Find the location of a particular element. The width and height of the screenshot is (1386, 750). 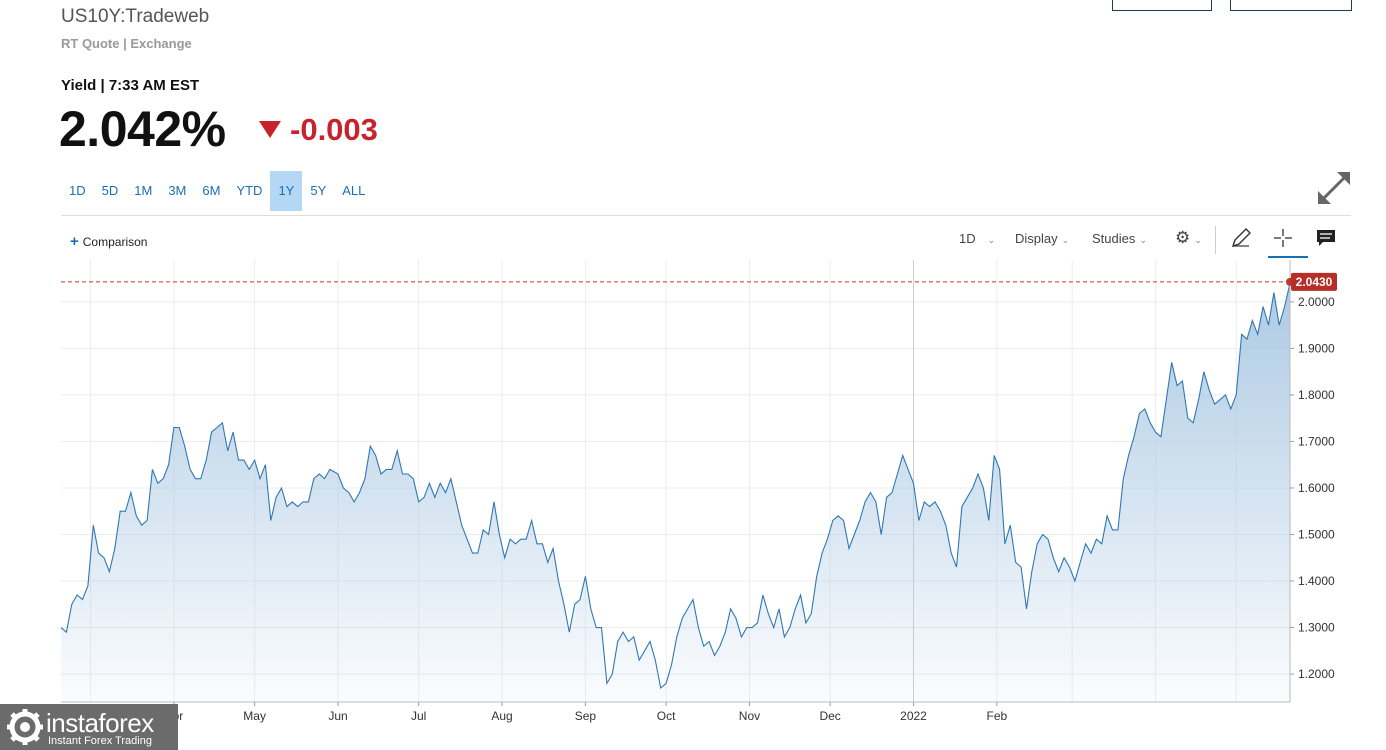

active-tool-indicator is located at coordinates (1288, 257).